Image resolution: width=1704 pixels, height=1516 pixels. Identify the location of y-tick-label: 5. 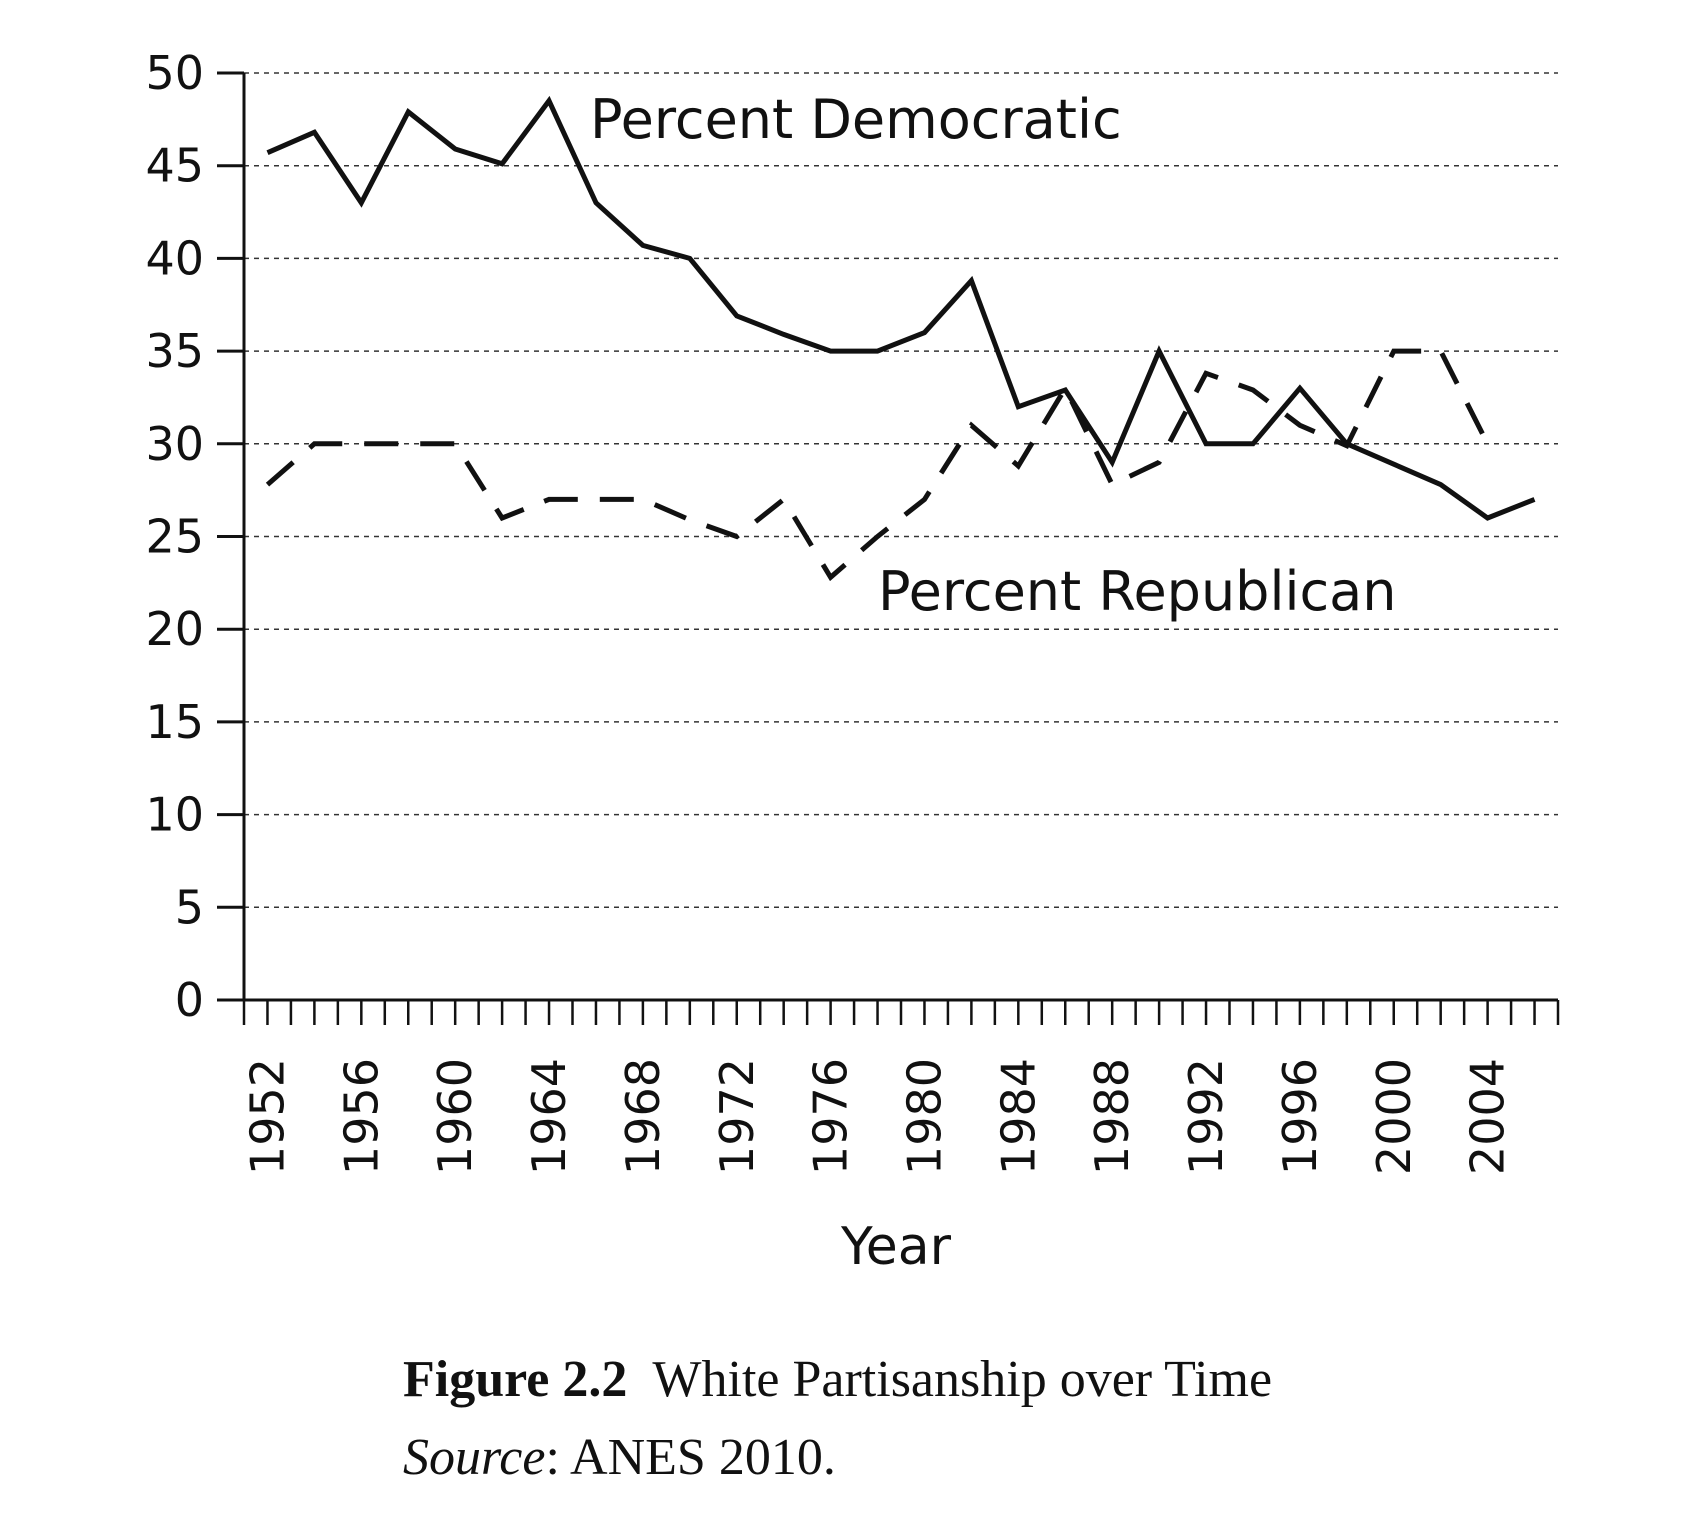
(189, 907).